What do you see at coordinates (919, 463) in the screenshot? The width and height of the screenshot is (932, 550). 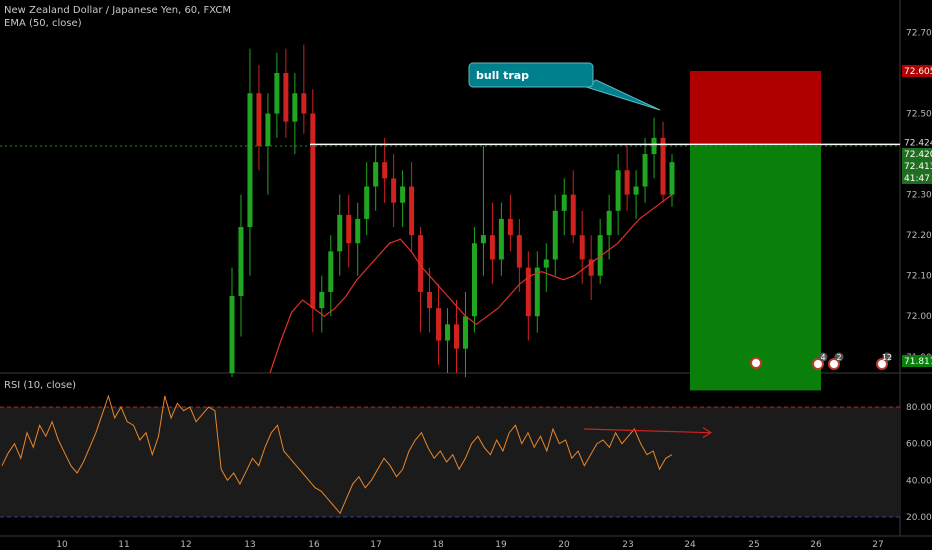 I see `rsi-axis: 80.00 60.00 40.00 20.00` at bounding box center [919, 463].